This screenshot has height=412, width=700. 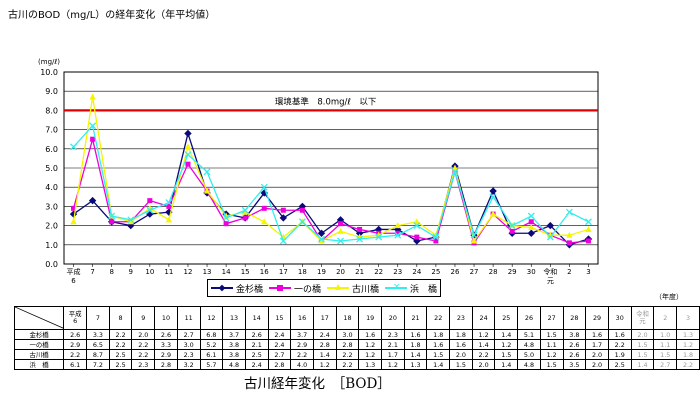 What do you see at coordinates (529, 334) in the screenshot?
I see `table-cell: 5.1` at bounding box center [529, 334].